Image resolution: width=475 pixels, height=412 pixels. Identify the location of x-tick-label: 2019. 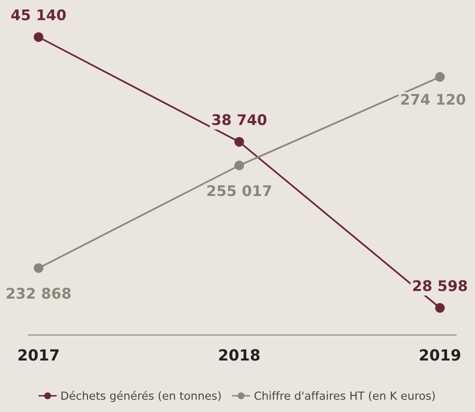
(440, 355).